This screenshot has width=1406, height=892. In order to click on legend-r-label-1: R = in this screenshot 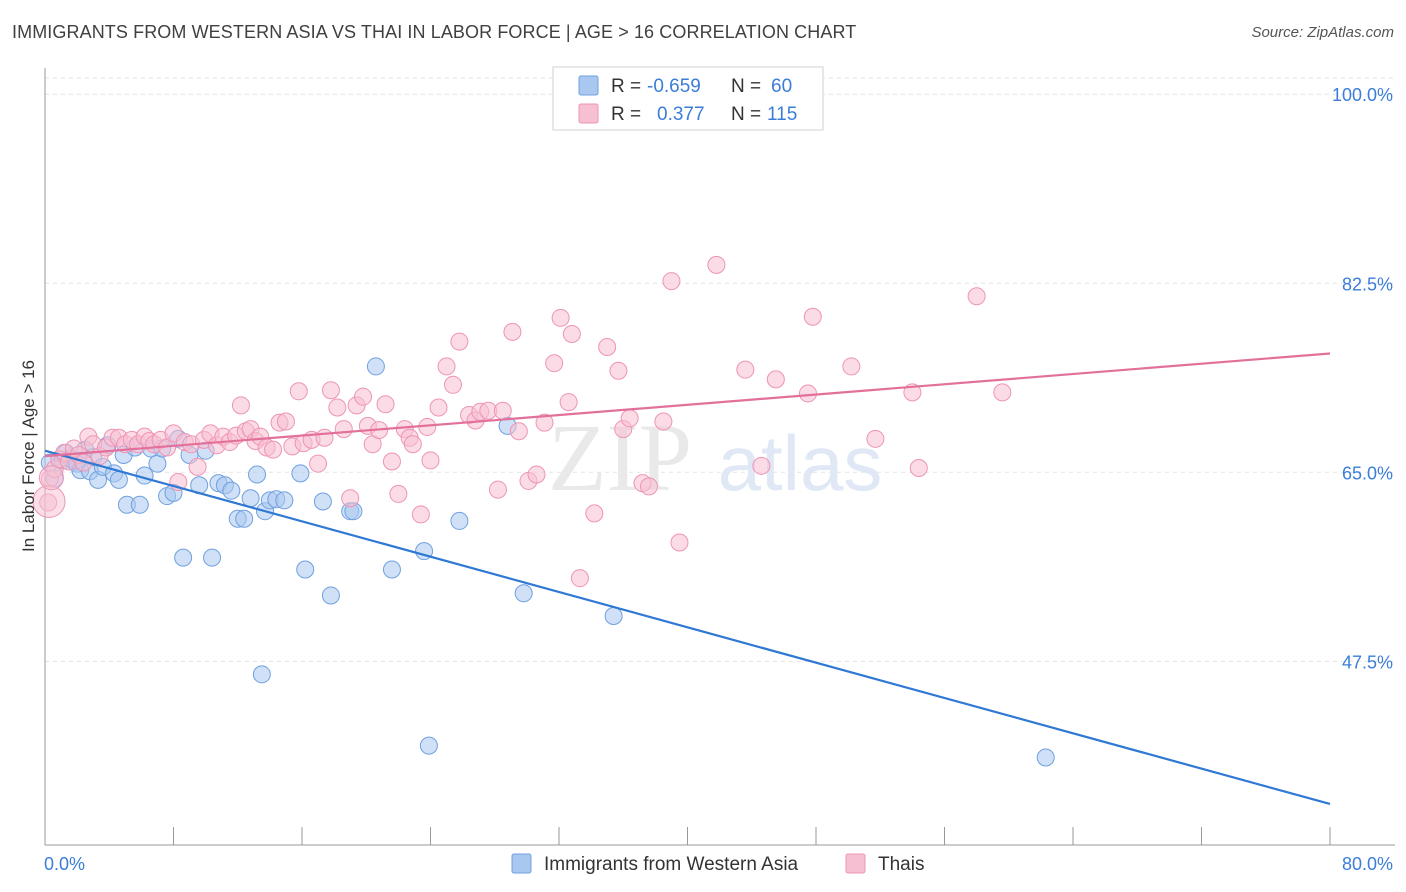, I will do `click(626, 86)`.